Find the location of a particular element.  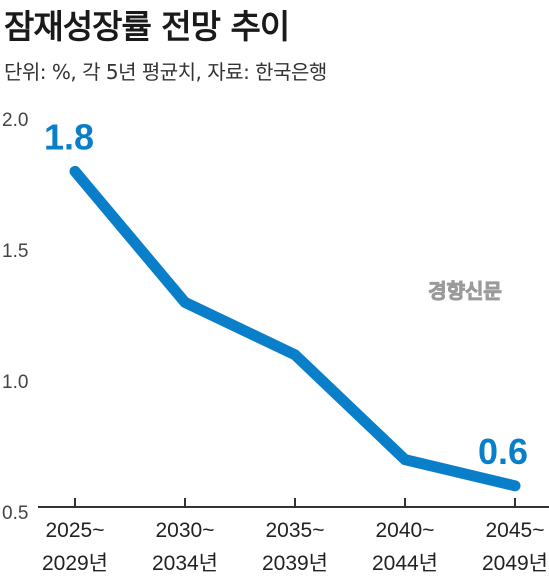

y-axis-ticks: 2.0 1.5 1.0 0.5 is located at coordinates (15, 317).